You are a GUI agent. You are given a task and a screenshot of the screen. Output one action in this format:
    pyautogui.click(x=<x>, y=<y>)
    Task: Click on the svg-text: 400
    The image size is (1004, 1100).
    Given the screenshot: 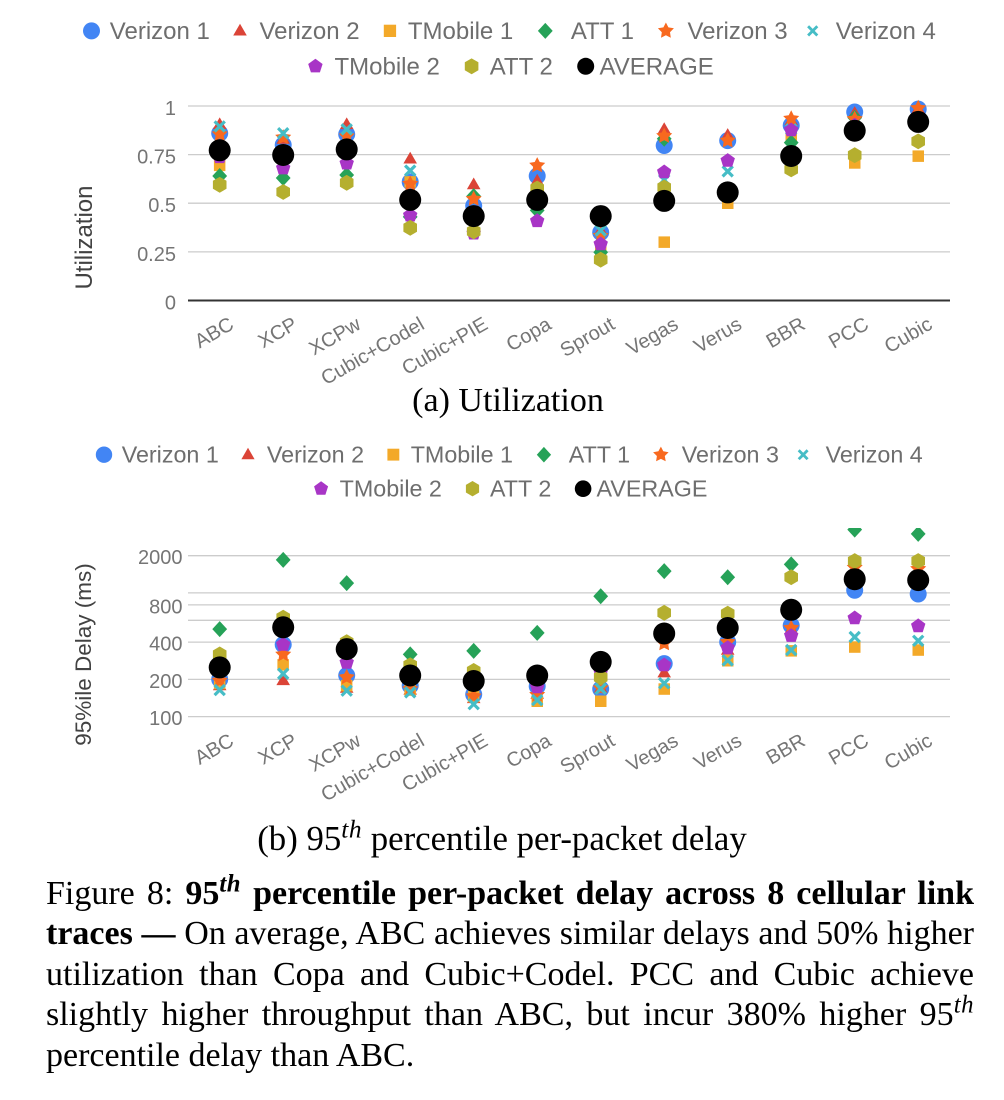 What is the action you would take?
    pyautogui.click(x=165, y=645)
    